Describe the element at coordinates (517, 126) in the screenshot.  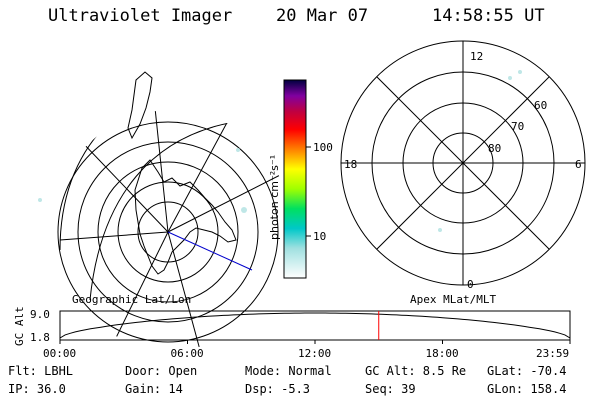
I see `mlat-label-70: 70` at that location.